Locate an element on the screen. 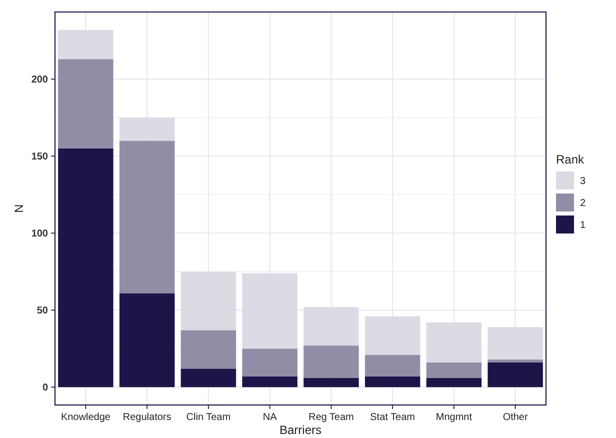  legend-label: 1 is located at coordinates (583, 225).